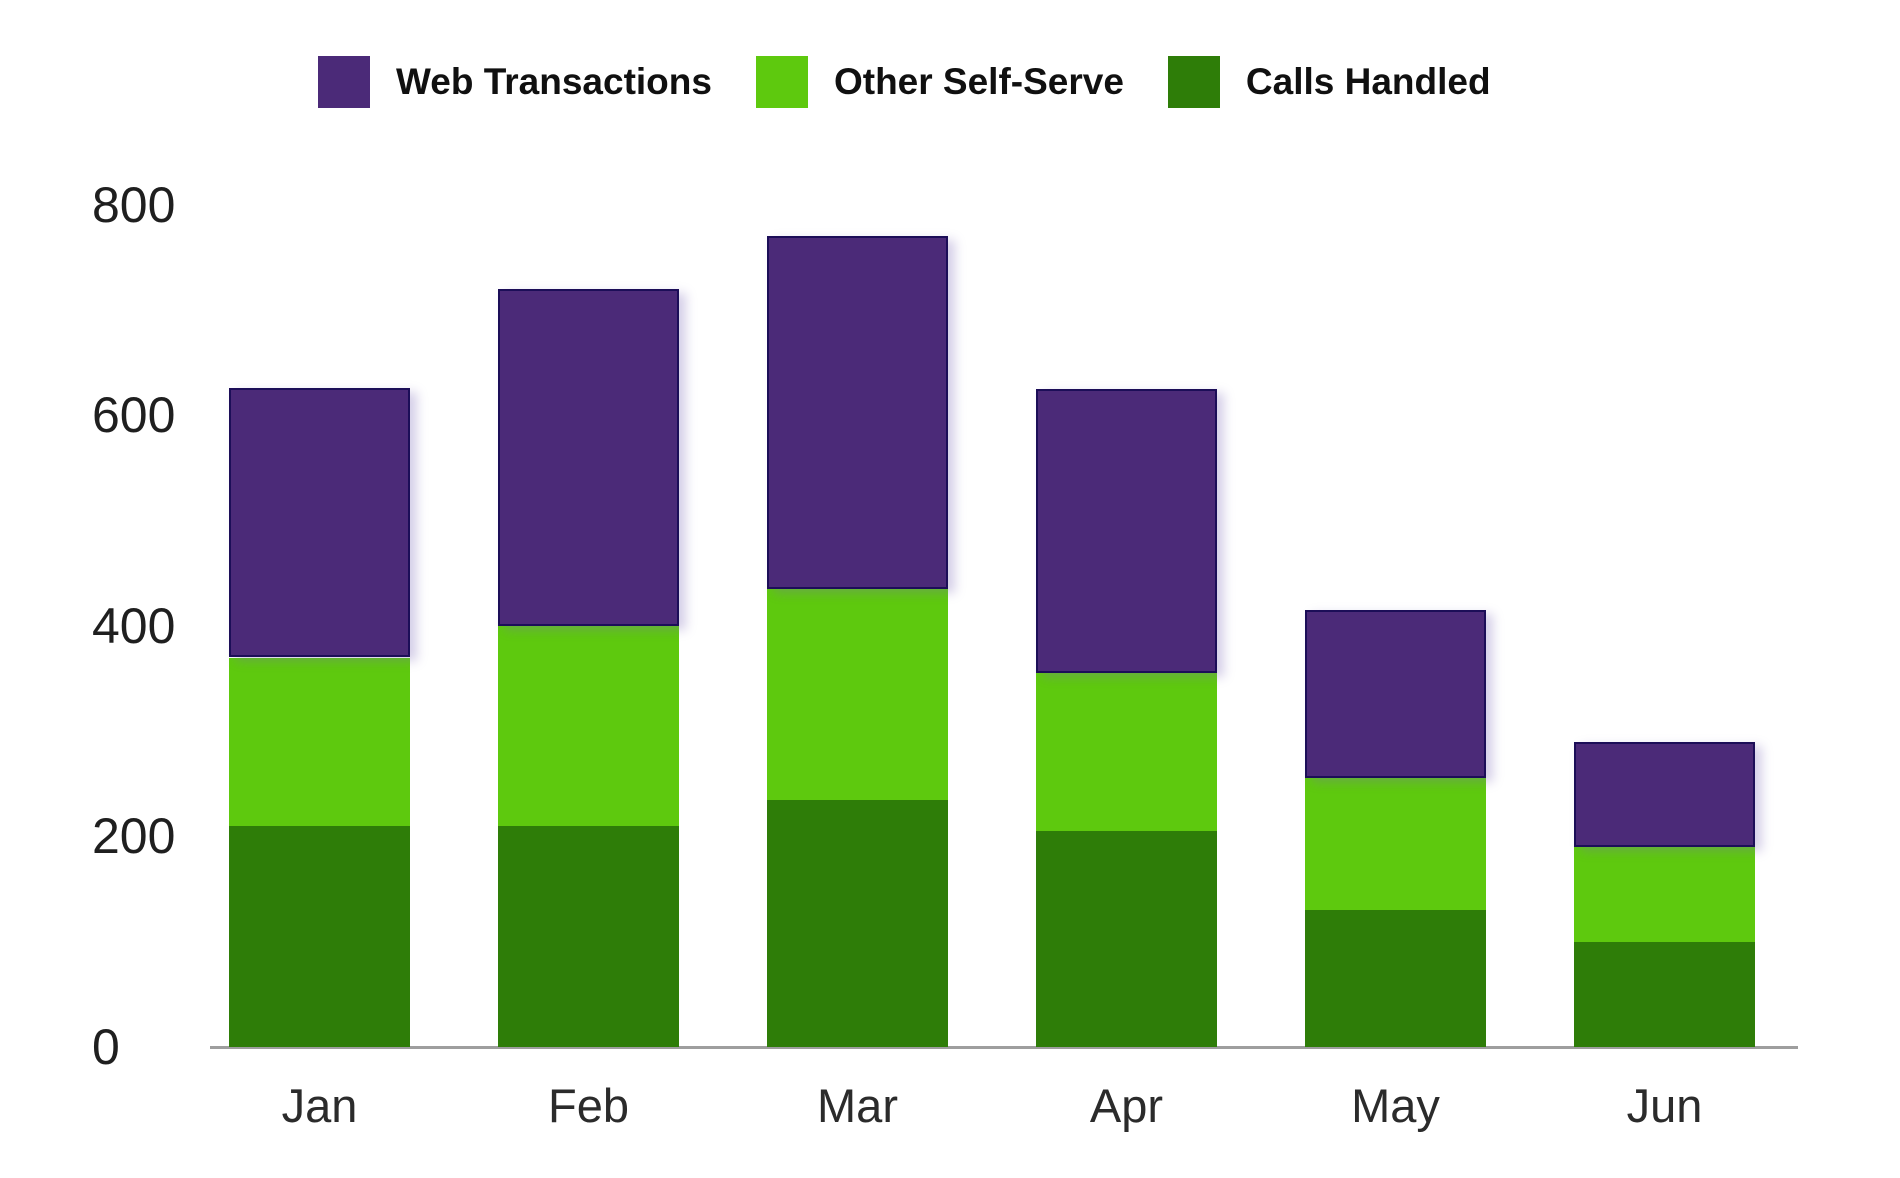 The width and height of the screenshot is (1900, 1178). Describe the element at coordinates (1664, 994) in the screenshot. I see `bar-jun-segment-calls-handled` at that location.